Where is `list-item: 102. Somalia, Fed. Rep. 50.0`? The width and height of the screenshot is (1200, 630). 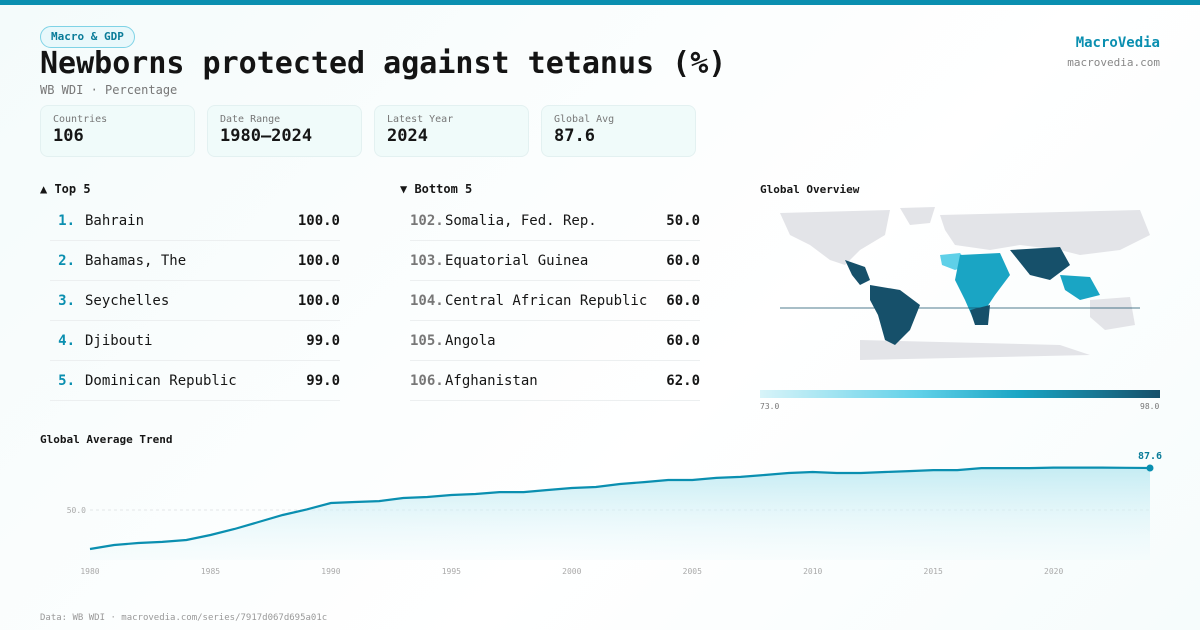 list-item: 102. Somalia, Fed. Rep. 50.0 is located at coordinates (555, 221).